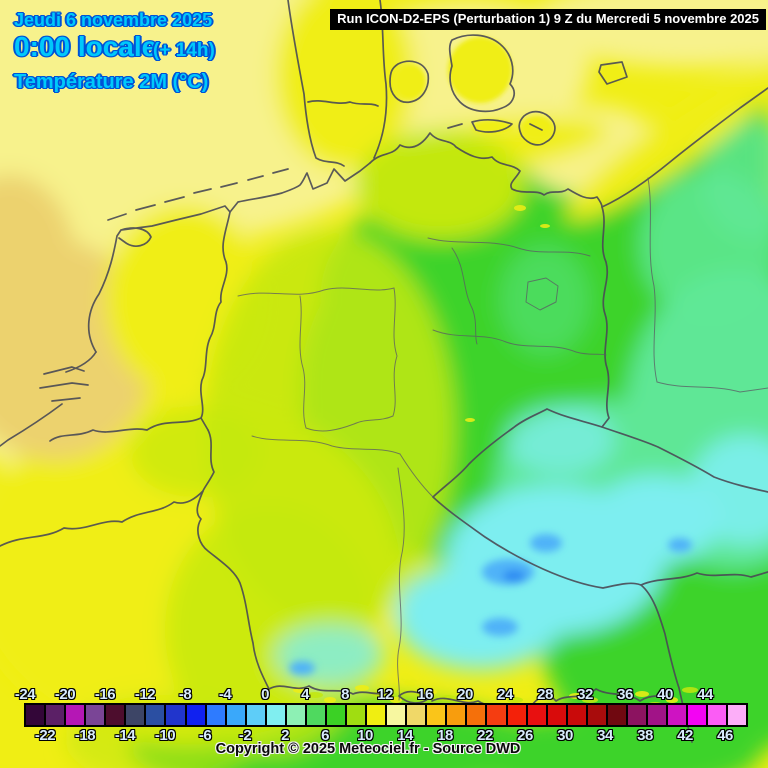 This screenshot has width=768, height=768. What do you see at coordinates (185, 694) in the screenshot?
I see `scale-label--8: -8` at bounding box center [185, 694].